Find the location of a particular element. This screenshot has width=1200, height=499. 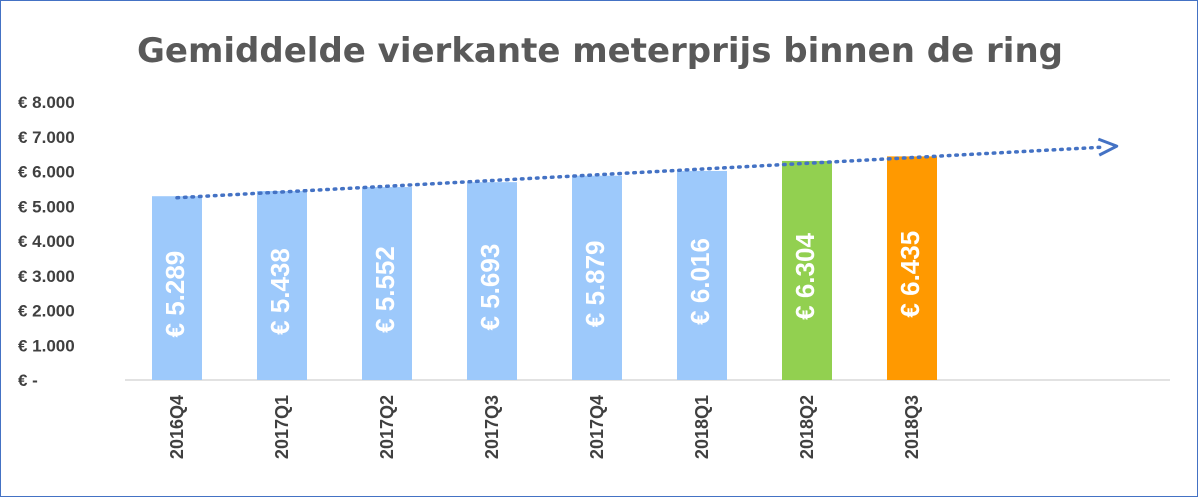

bar-data-label: € 5.438 is located at coordinates (280, 291).